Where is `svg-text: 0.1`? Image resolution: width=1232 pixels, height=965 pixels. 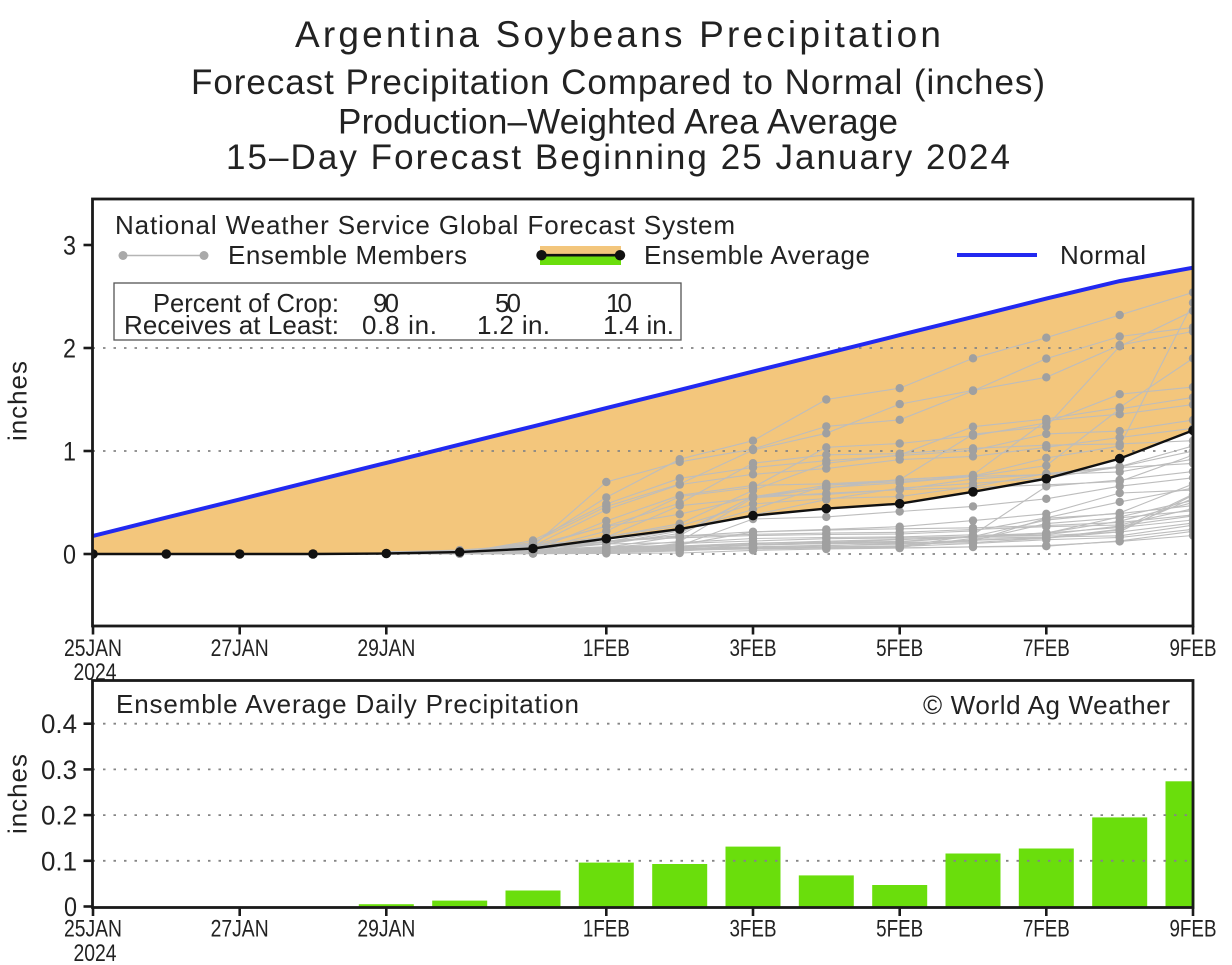 svg-text: 0.1 is located at coordinates (59, 861).